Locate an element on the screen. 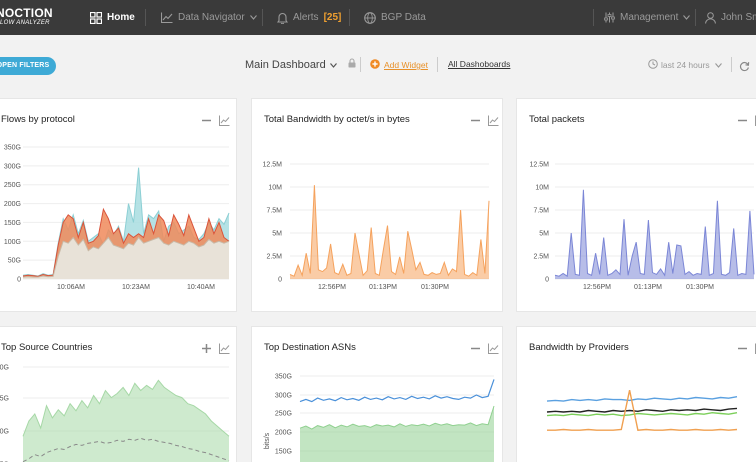  y-tick-label: 100G is located at coordinates (12, 242).